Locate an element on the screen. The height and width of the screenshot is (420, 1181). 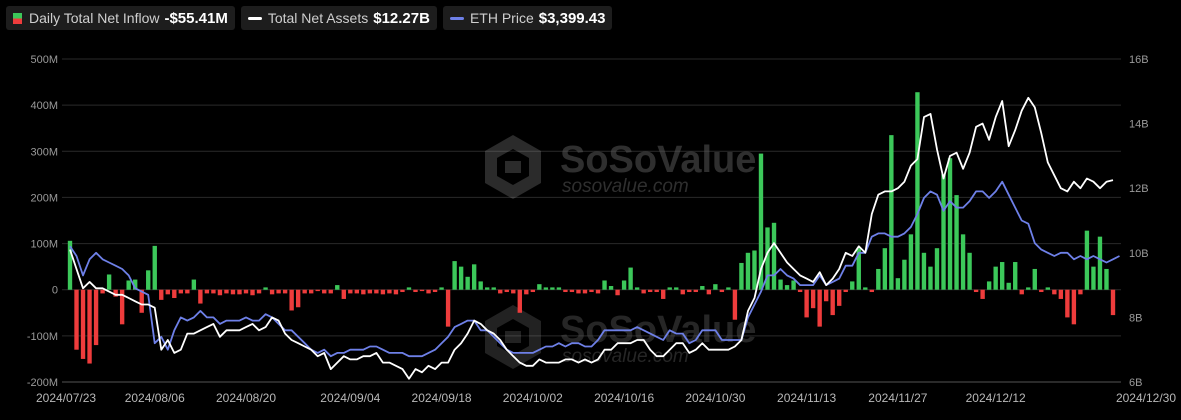
legend-price: ETH Price $3,399.43 is located at coordinates (527, 18).